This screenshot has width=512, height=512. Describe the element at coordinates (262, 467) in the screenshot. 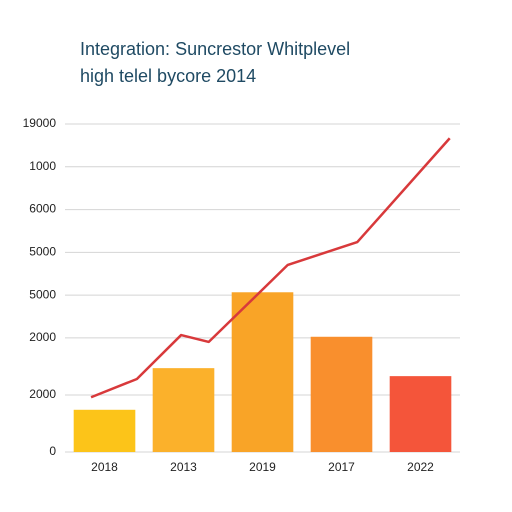

I see `x-tick-label: 2019` at that location.